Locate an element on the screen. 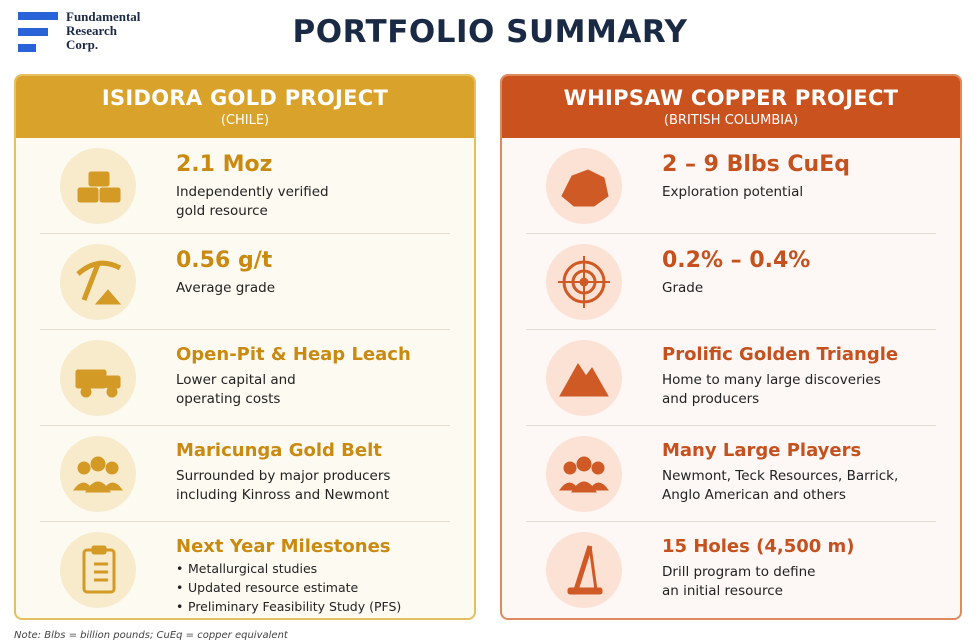 The image size is (980, 644). logo-text: Fundamental Research Corp. is located at coordinates (103, 31).